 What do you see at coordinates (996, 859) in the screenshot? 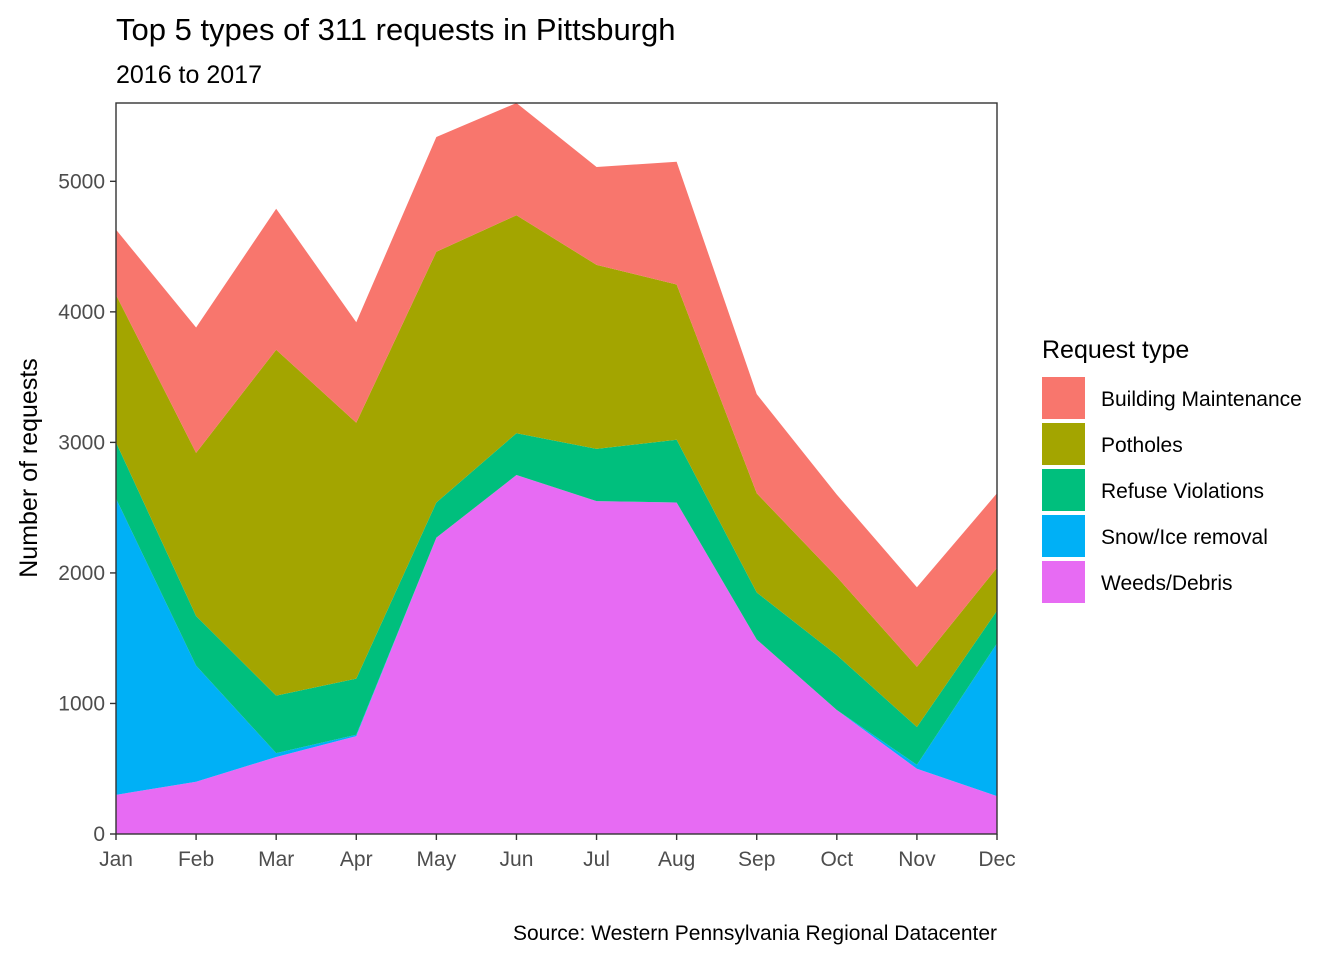
I see `x-tick-label: Dec` at bounding box center [996, 859].